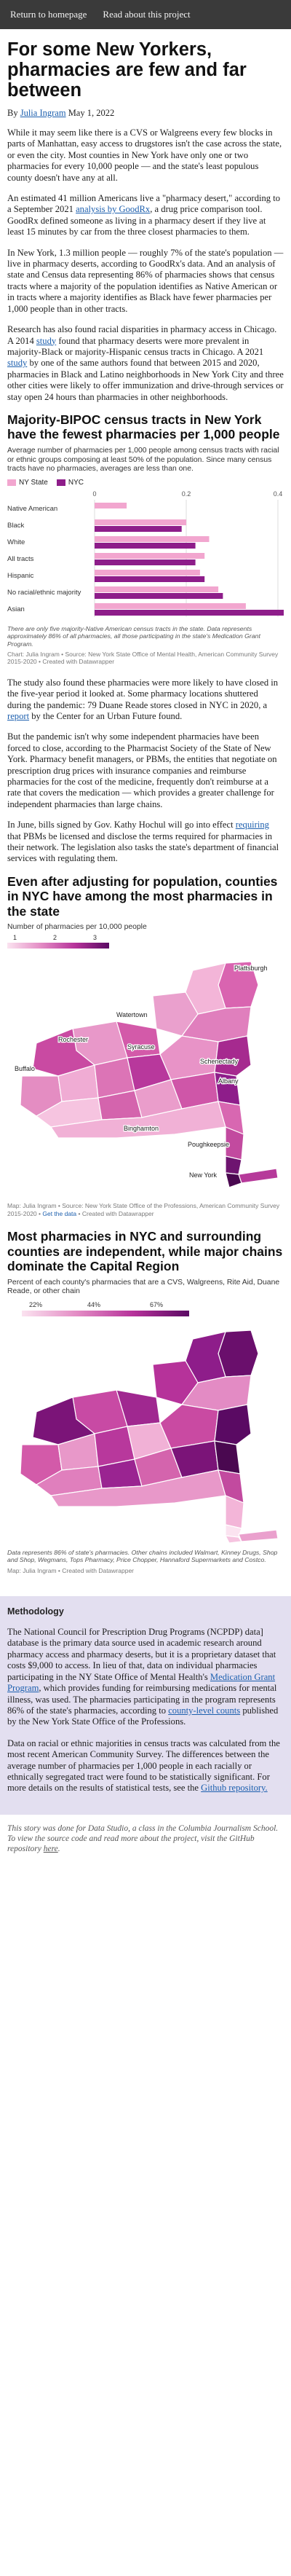 This screenshot has height=2576, width=291. Describe the element at coordinates (14, 113) in the screenshot. I see `byline-prefix: By` at that location.